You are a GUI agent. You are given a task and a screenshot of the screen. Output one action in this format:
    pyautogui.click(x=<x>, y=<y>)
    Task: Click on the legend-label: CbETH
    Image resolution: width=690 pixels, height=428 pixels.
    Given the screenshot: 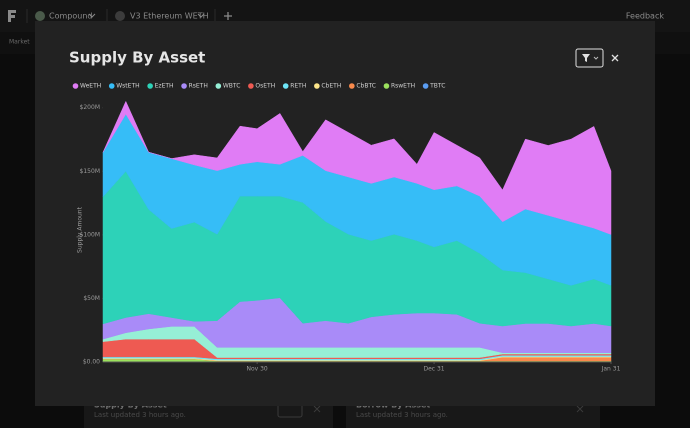 What is the action you would take?
    pyautogui.click(x=331, y=86)
    